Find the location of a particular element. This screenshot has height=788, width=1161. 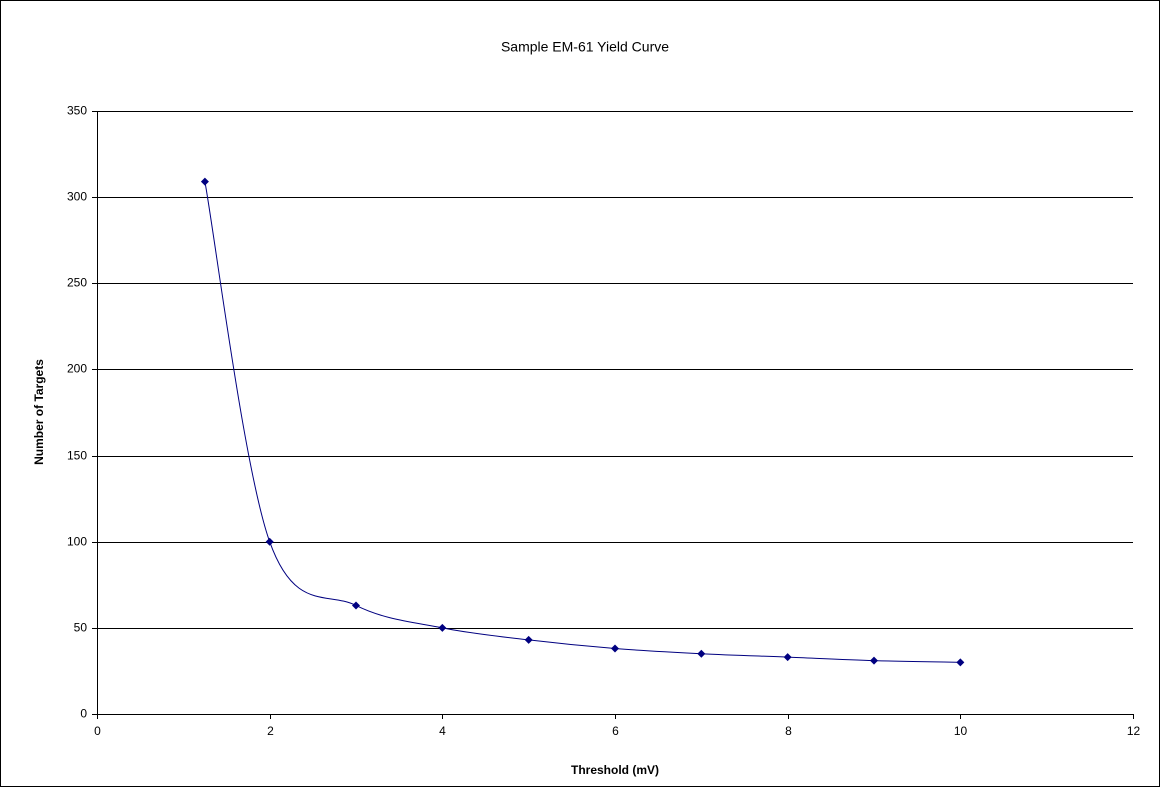

y-tick-label: 50 is located at coordinates (81, 628).